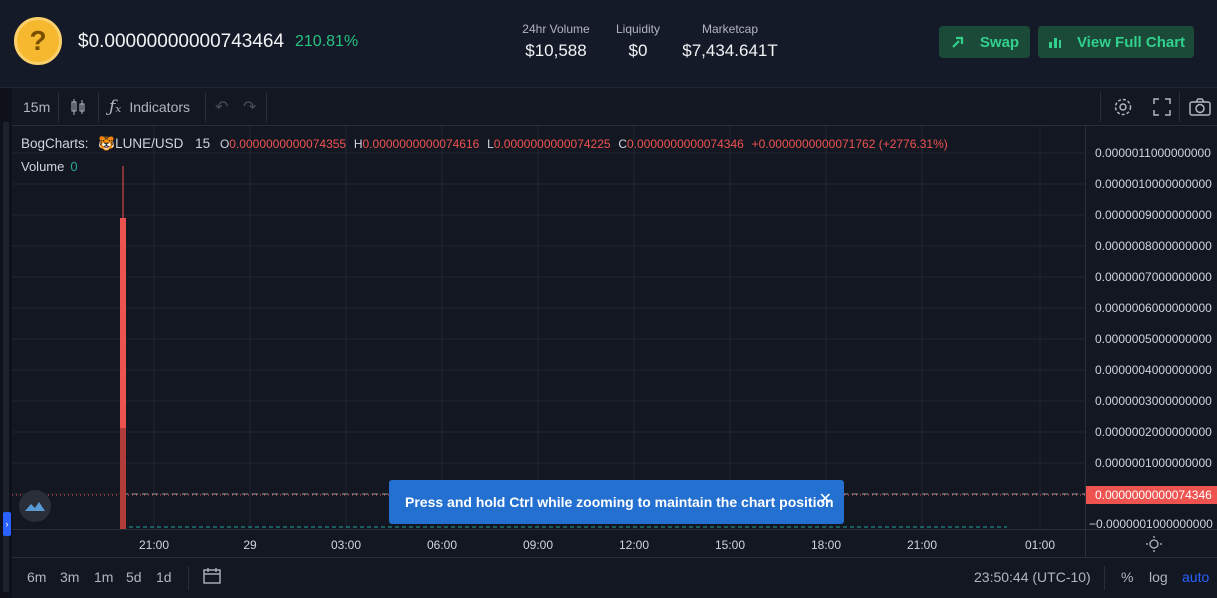 The height and width of the screenshot is (598, 1217). I want to click on x-tick: 09:00, so click(538, 545).